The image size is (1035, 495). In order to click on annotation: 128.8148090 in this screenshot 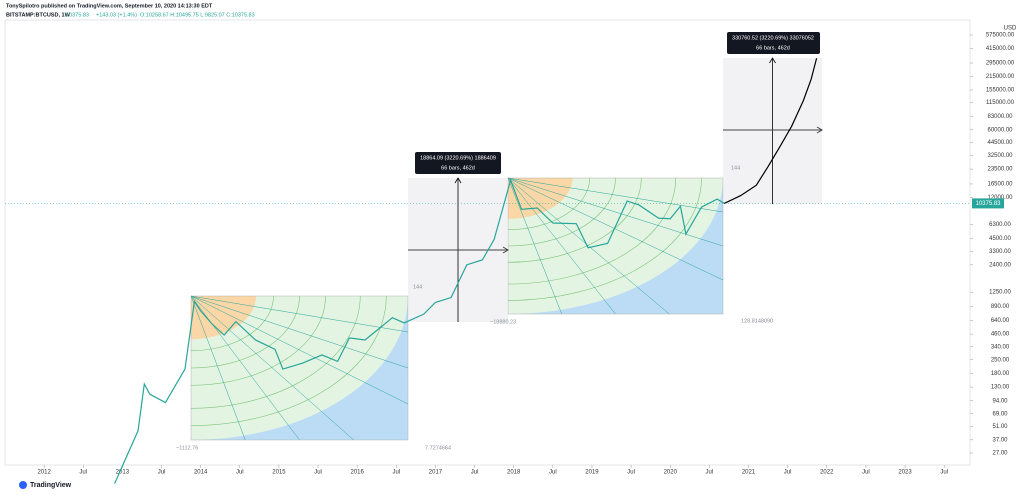, I will do `click(757, 321)`.